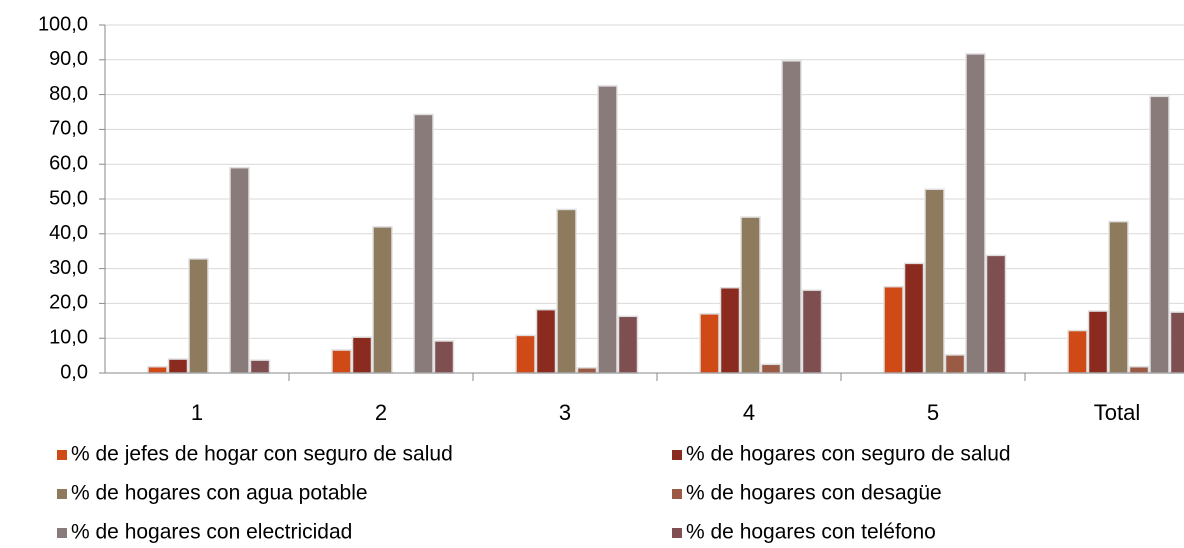  I want to click on y-tick-label: 40,0, so click(68, 233).